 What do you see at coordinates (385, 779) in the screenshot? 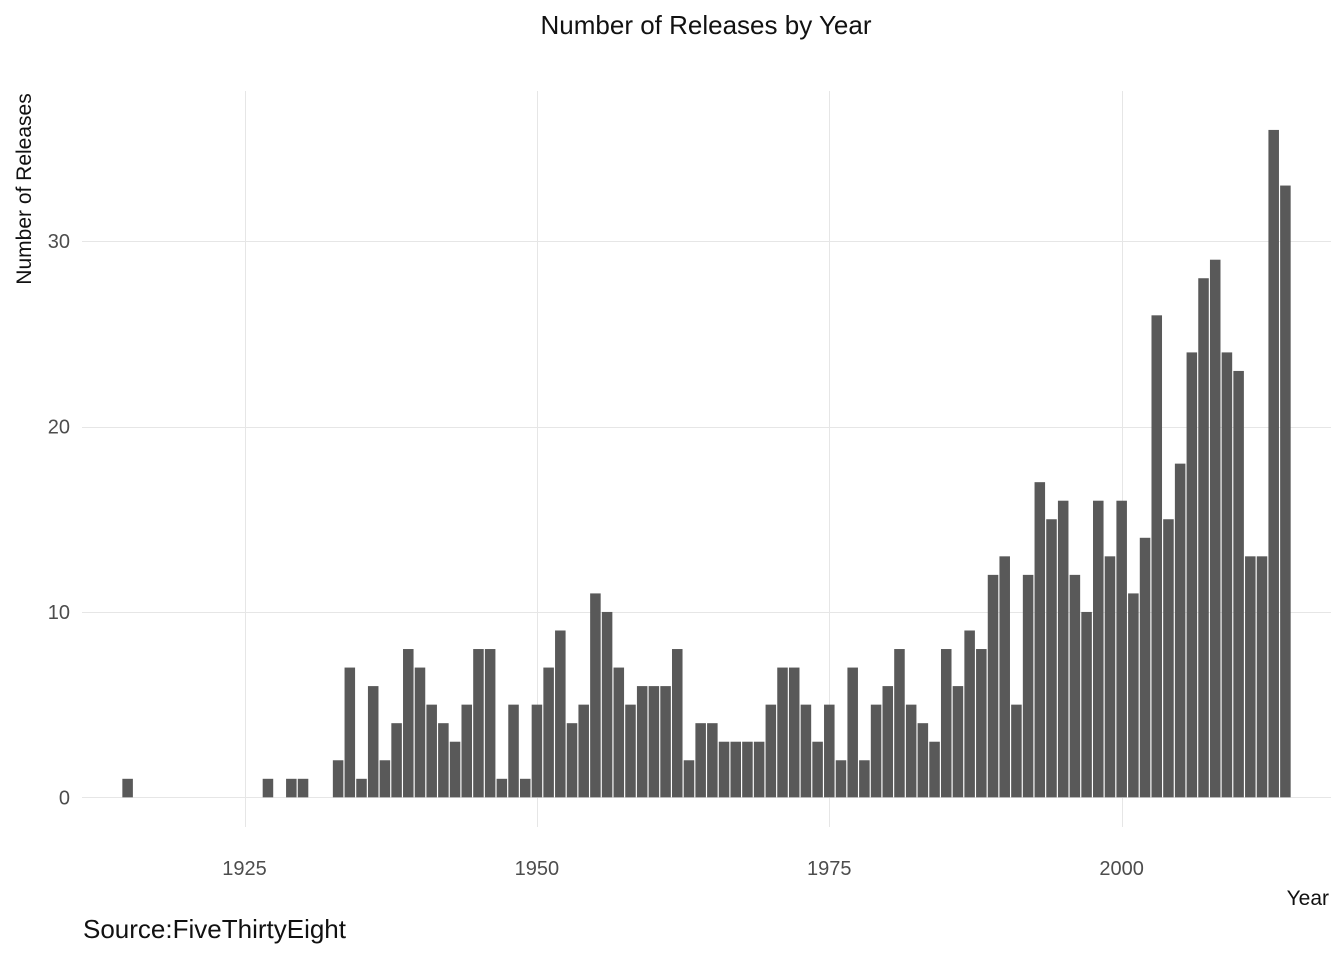
I see `bar-1937` at bounding box center [385, 779].